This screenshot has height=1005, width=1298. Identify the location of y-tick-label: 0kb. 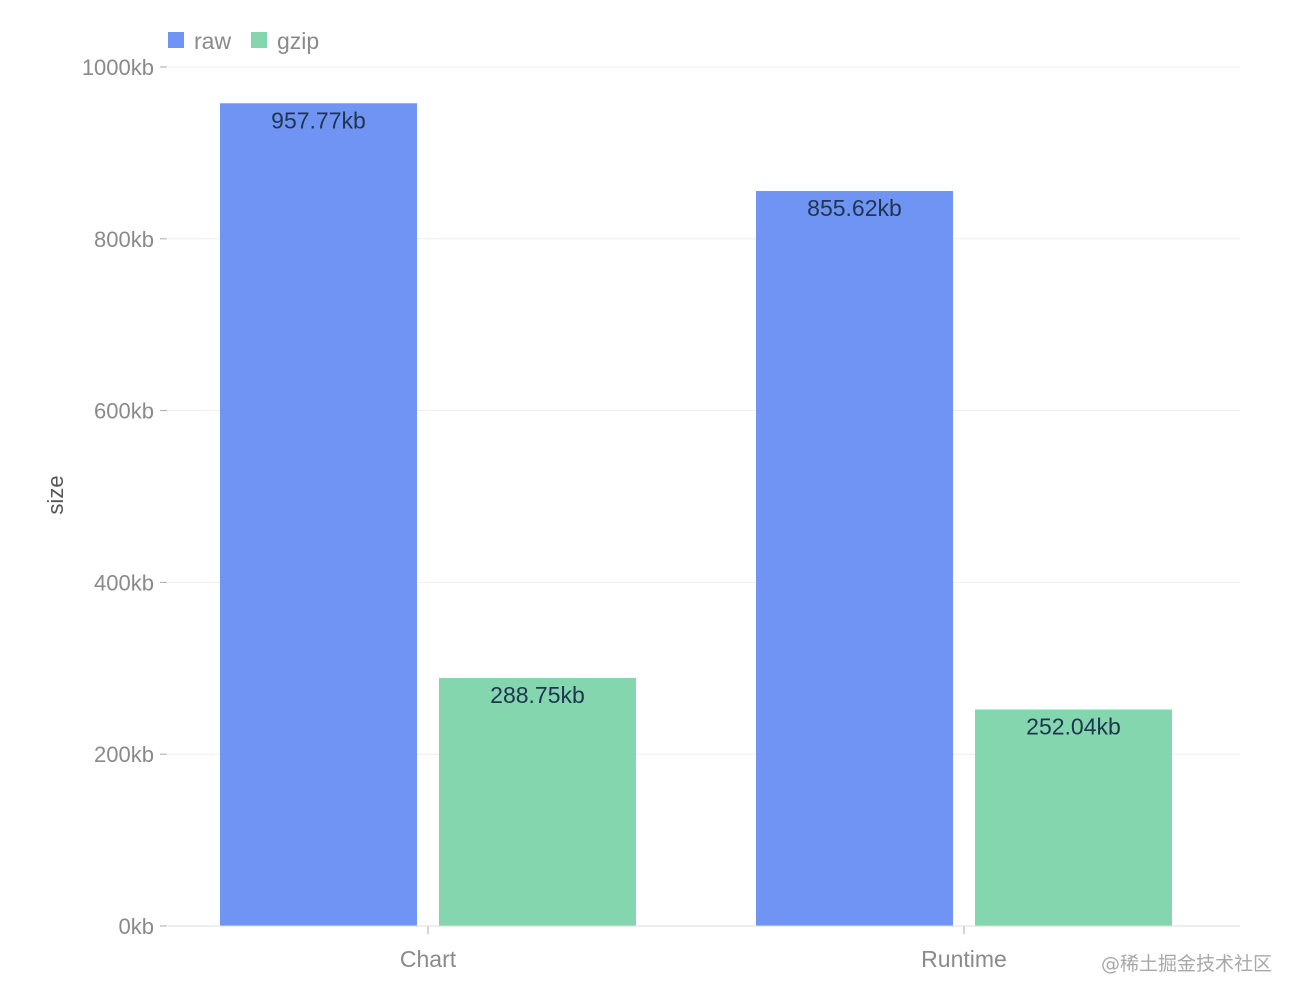
(136, 926).